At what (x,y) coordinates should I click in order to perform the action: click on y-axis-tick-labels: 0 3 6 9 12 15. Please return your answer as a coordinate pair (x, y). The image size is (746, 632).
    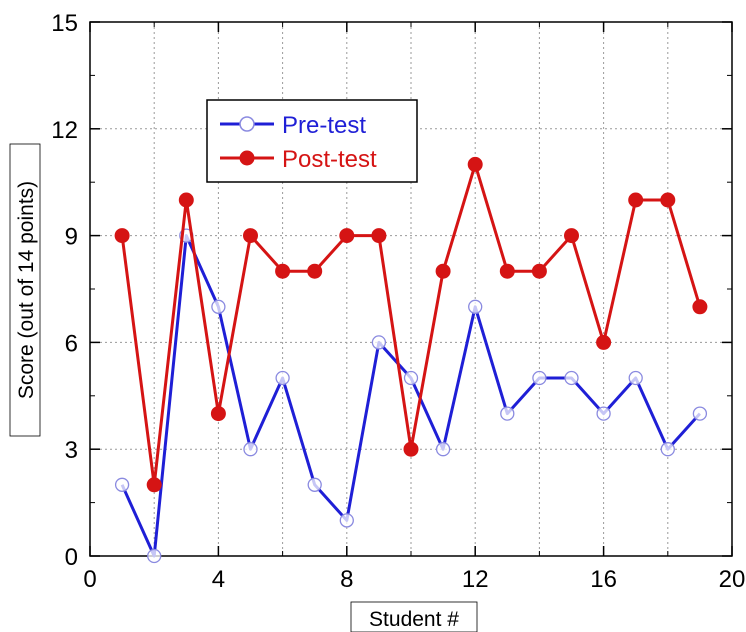
    Looking at the image, I should click on (64, 290).